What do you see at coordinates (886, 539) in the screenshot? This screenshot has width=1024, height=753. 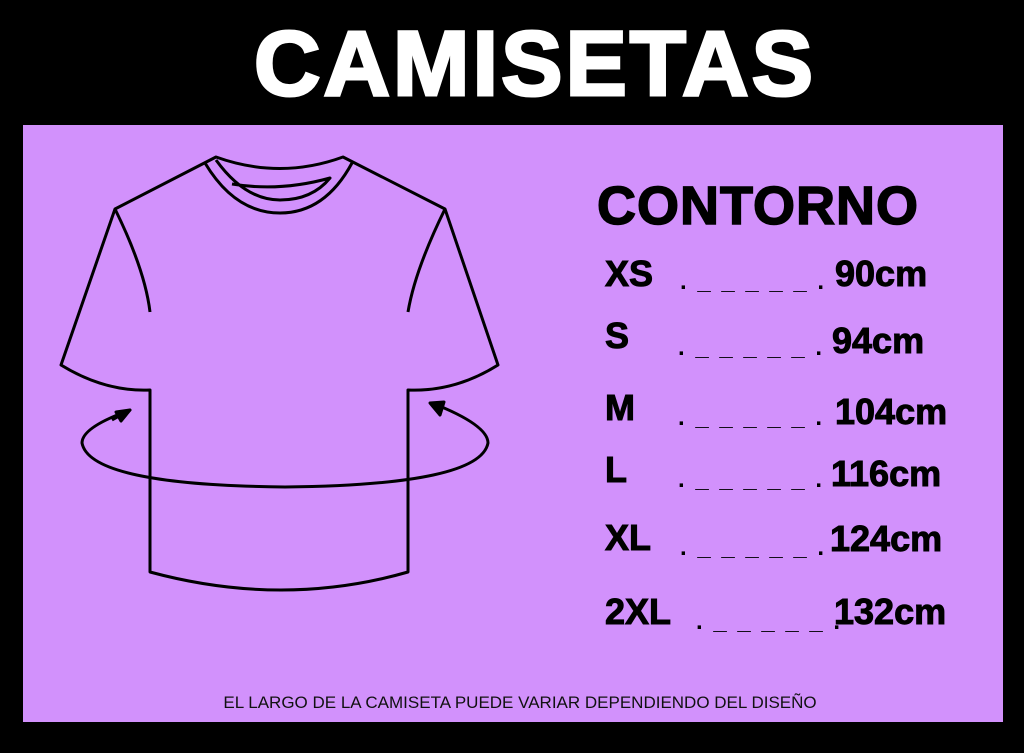 I see `size-value: 124cm` at bounding box center [886, 539].